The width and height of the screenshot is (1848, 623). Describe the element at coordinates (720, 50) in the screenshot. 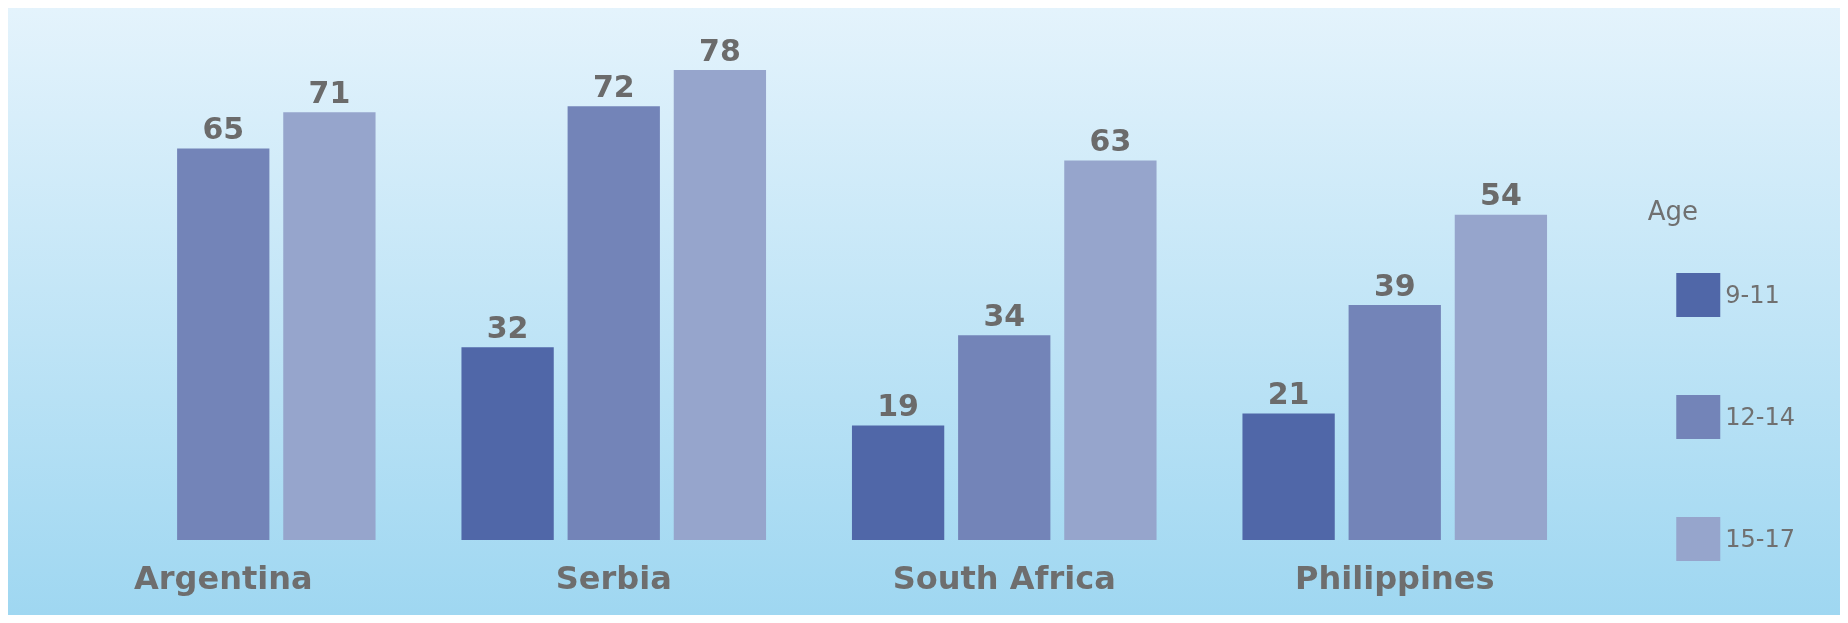

I see `data-label: 78` at that location.